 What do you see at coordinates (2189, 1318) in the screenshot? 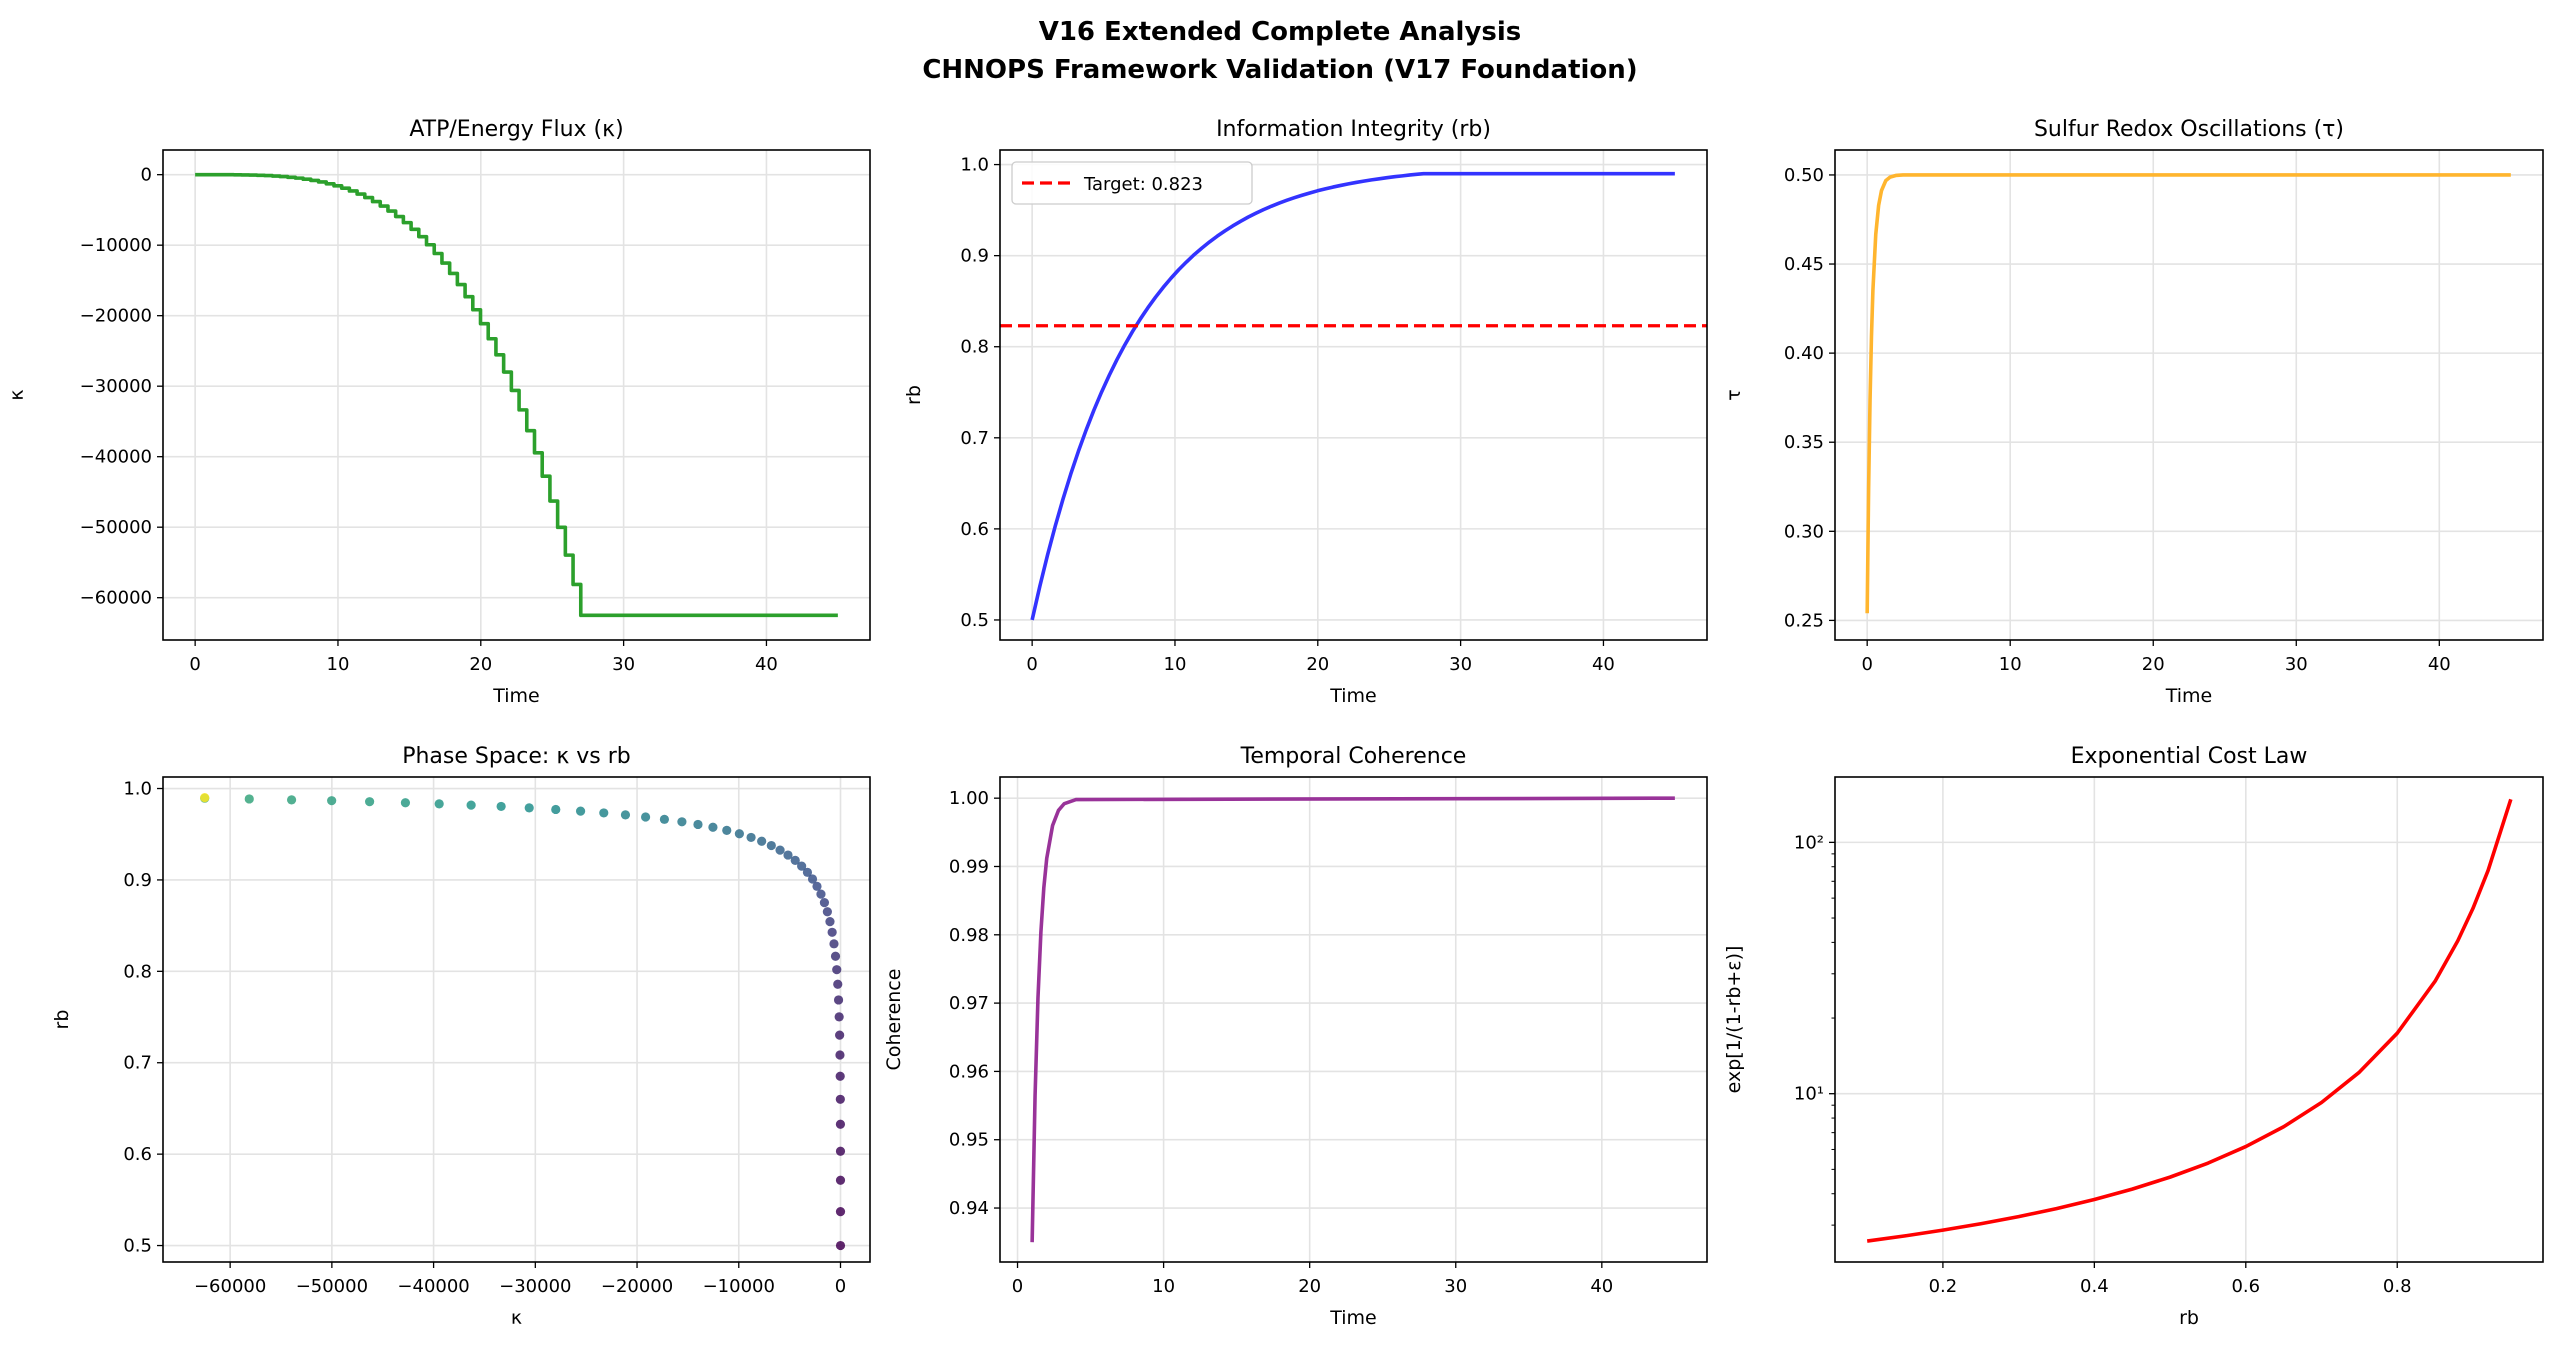
I see `x-axis-label: rb` at bounding box center [2189, 1318].